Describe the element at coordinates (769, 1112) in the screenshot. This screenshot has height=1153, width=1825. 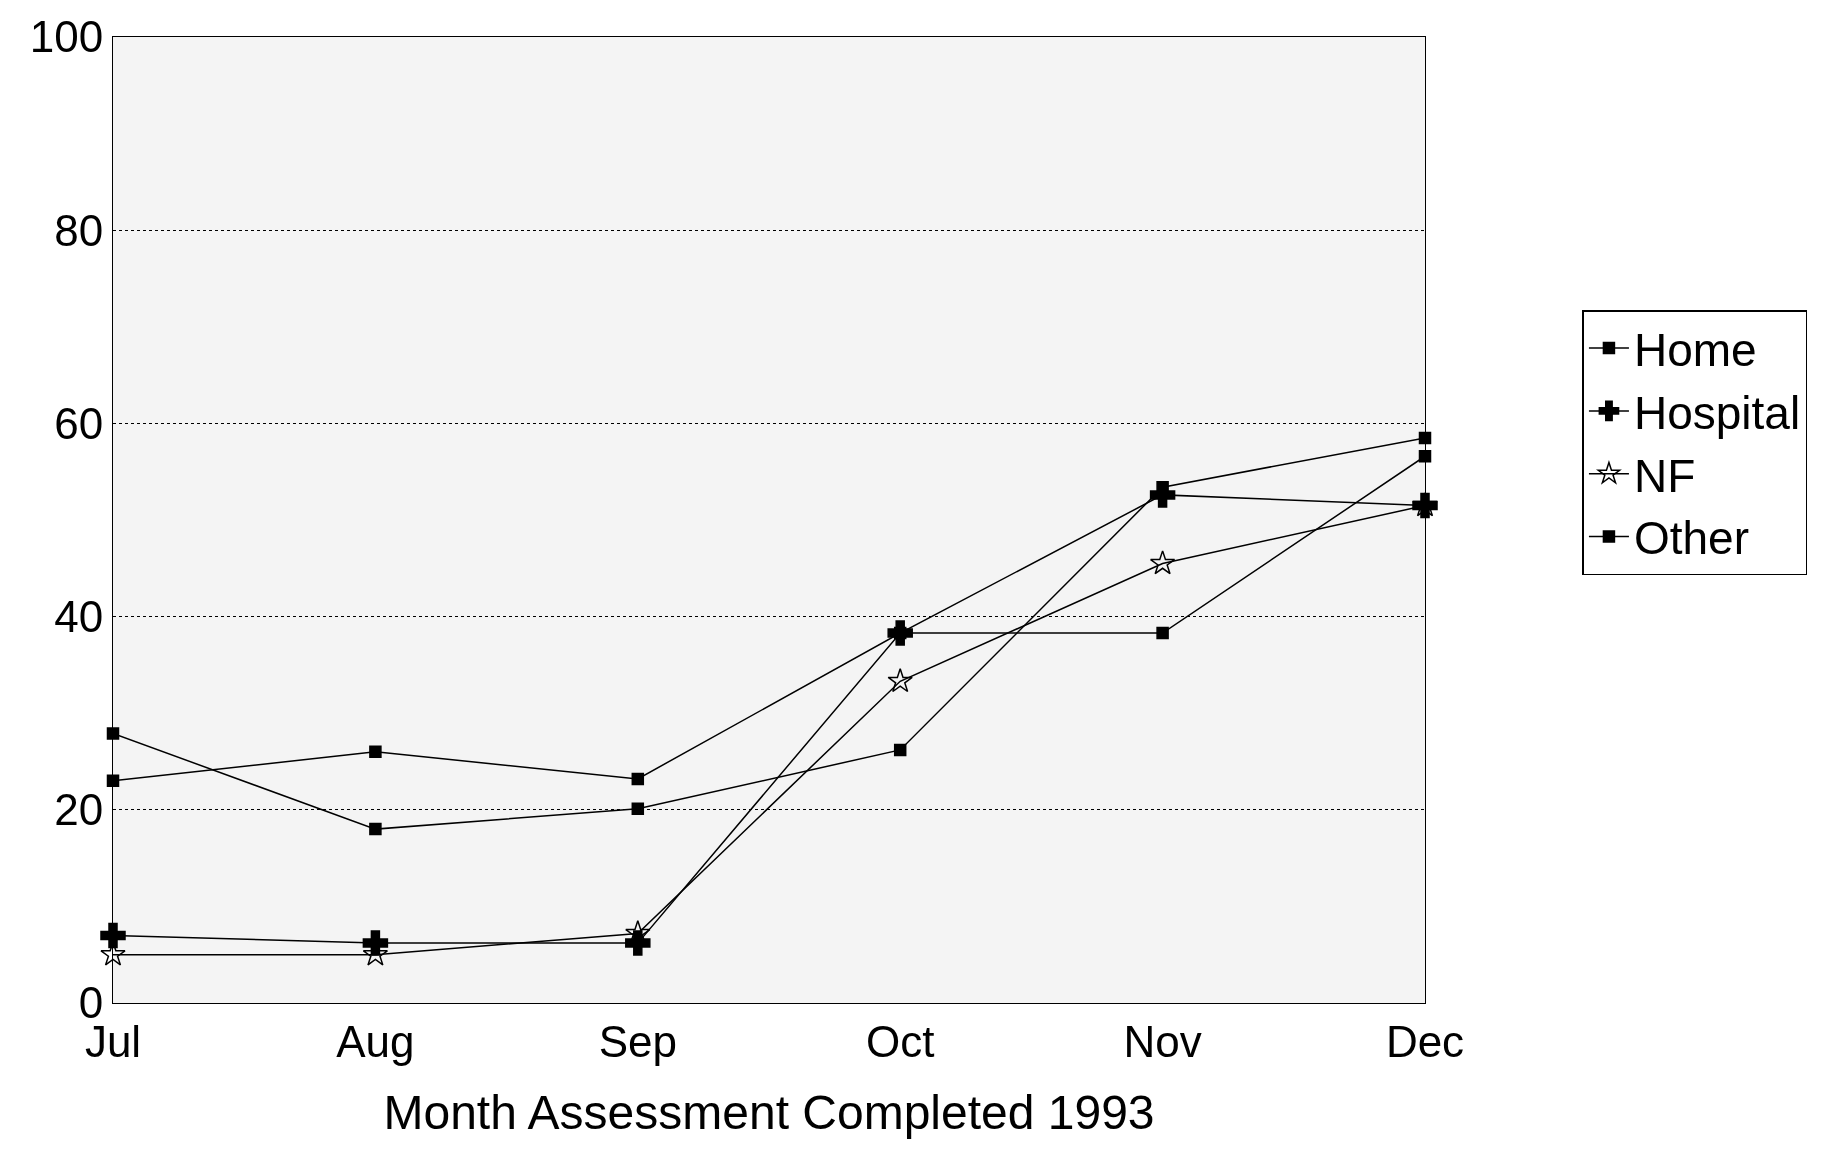
I see `x-axis-title: Month Assessment Completed 1993` at that location.